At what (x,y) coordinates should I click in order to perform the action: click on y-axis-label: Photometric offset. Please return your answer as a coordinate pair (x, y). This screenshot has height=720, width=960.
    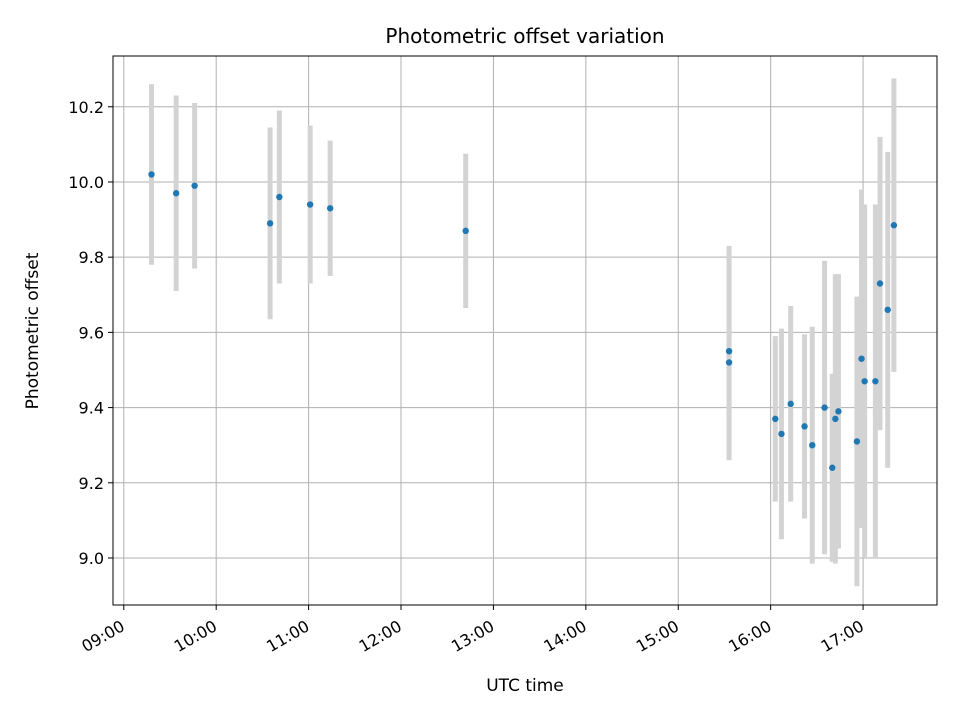
    Looking at the image, I should click on (33, 330).